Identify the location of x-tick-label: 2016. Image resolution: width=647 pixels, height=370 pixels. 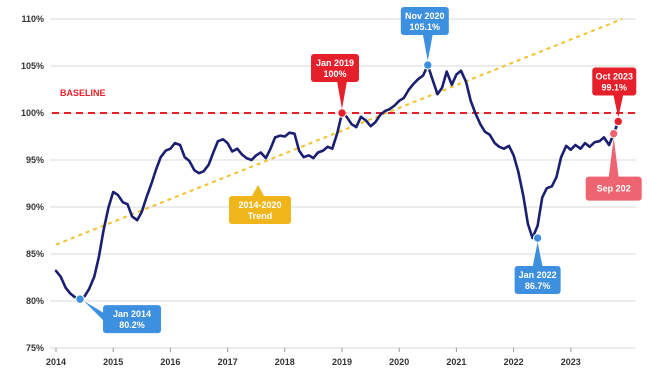
(170, 362).